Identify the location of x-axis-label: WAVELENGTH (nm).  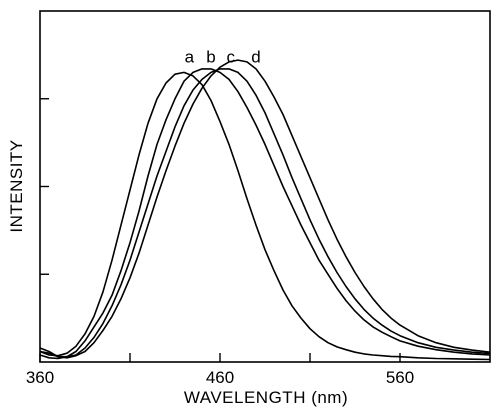
(266, 397).